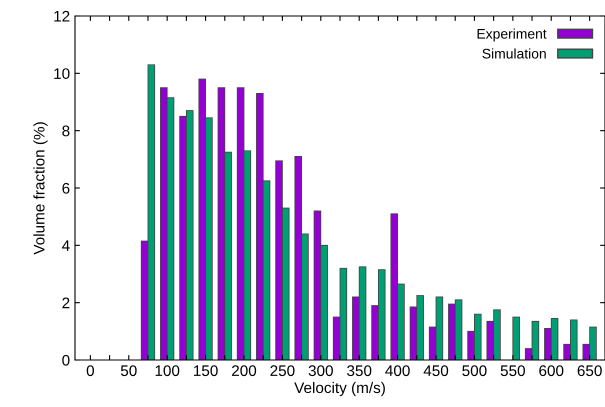 The height and width of the screenshot is (407, 605). What do you see at coordinates (514, 53) in the screenshot?
I see `legend-label: Simulation` at bounding box center [514, 53].